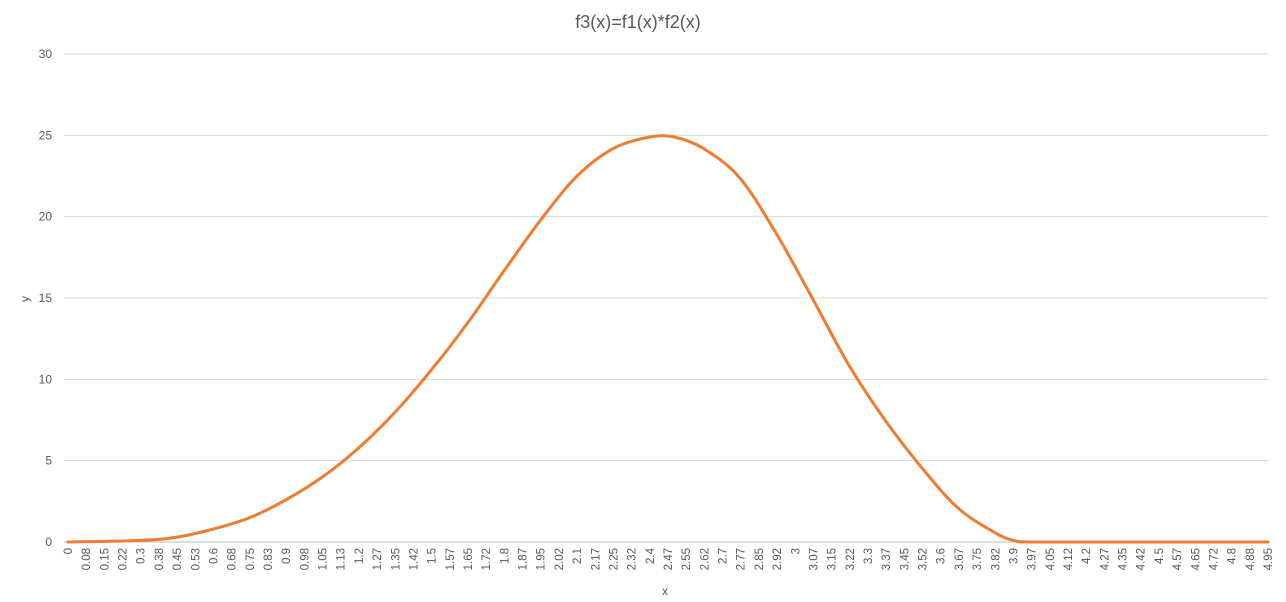 Image resolution: width=1286 pixels, height=602 pixels. What do you see at coordinates (505, 556) in the screenshot?
I see `x-tick-label: 1.8` at bounding box center [505, 556].